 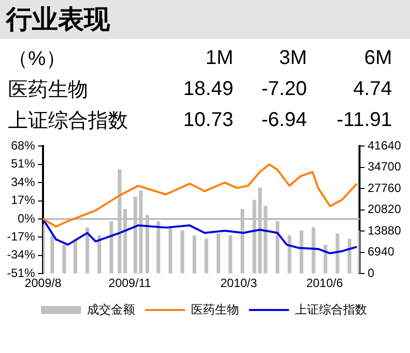 I want to click on text: 医药生物, so click(x=48, y=90).